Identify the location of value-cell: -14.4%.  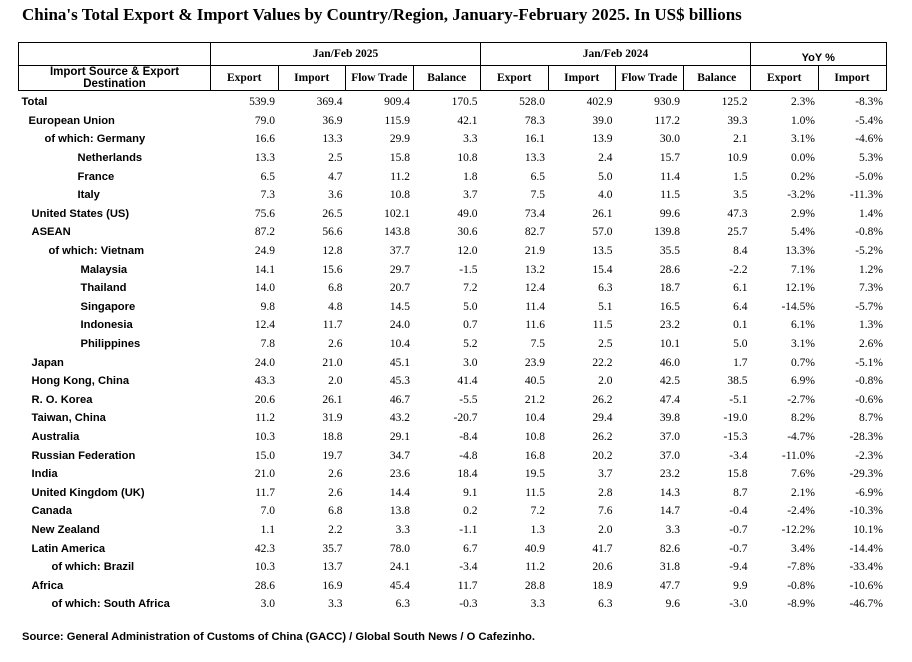
(866, 548).